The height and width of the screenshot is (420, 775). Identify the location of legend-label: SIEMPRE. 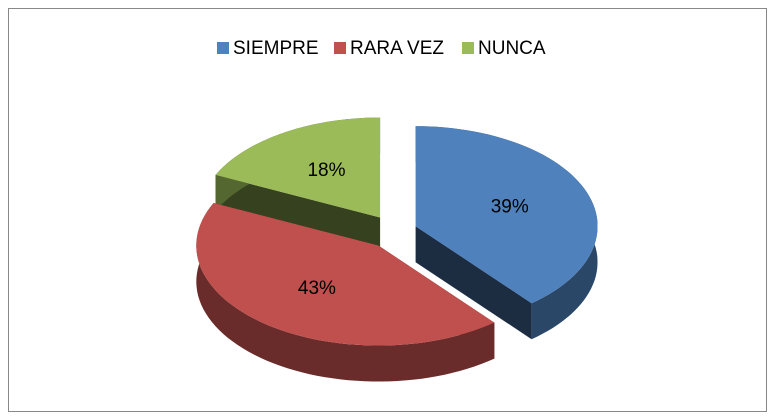
(276, 48).